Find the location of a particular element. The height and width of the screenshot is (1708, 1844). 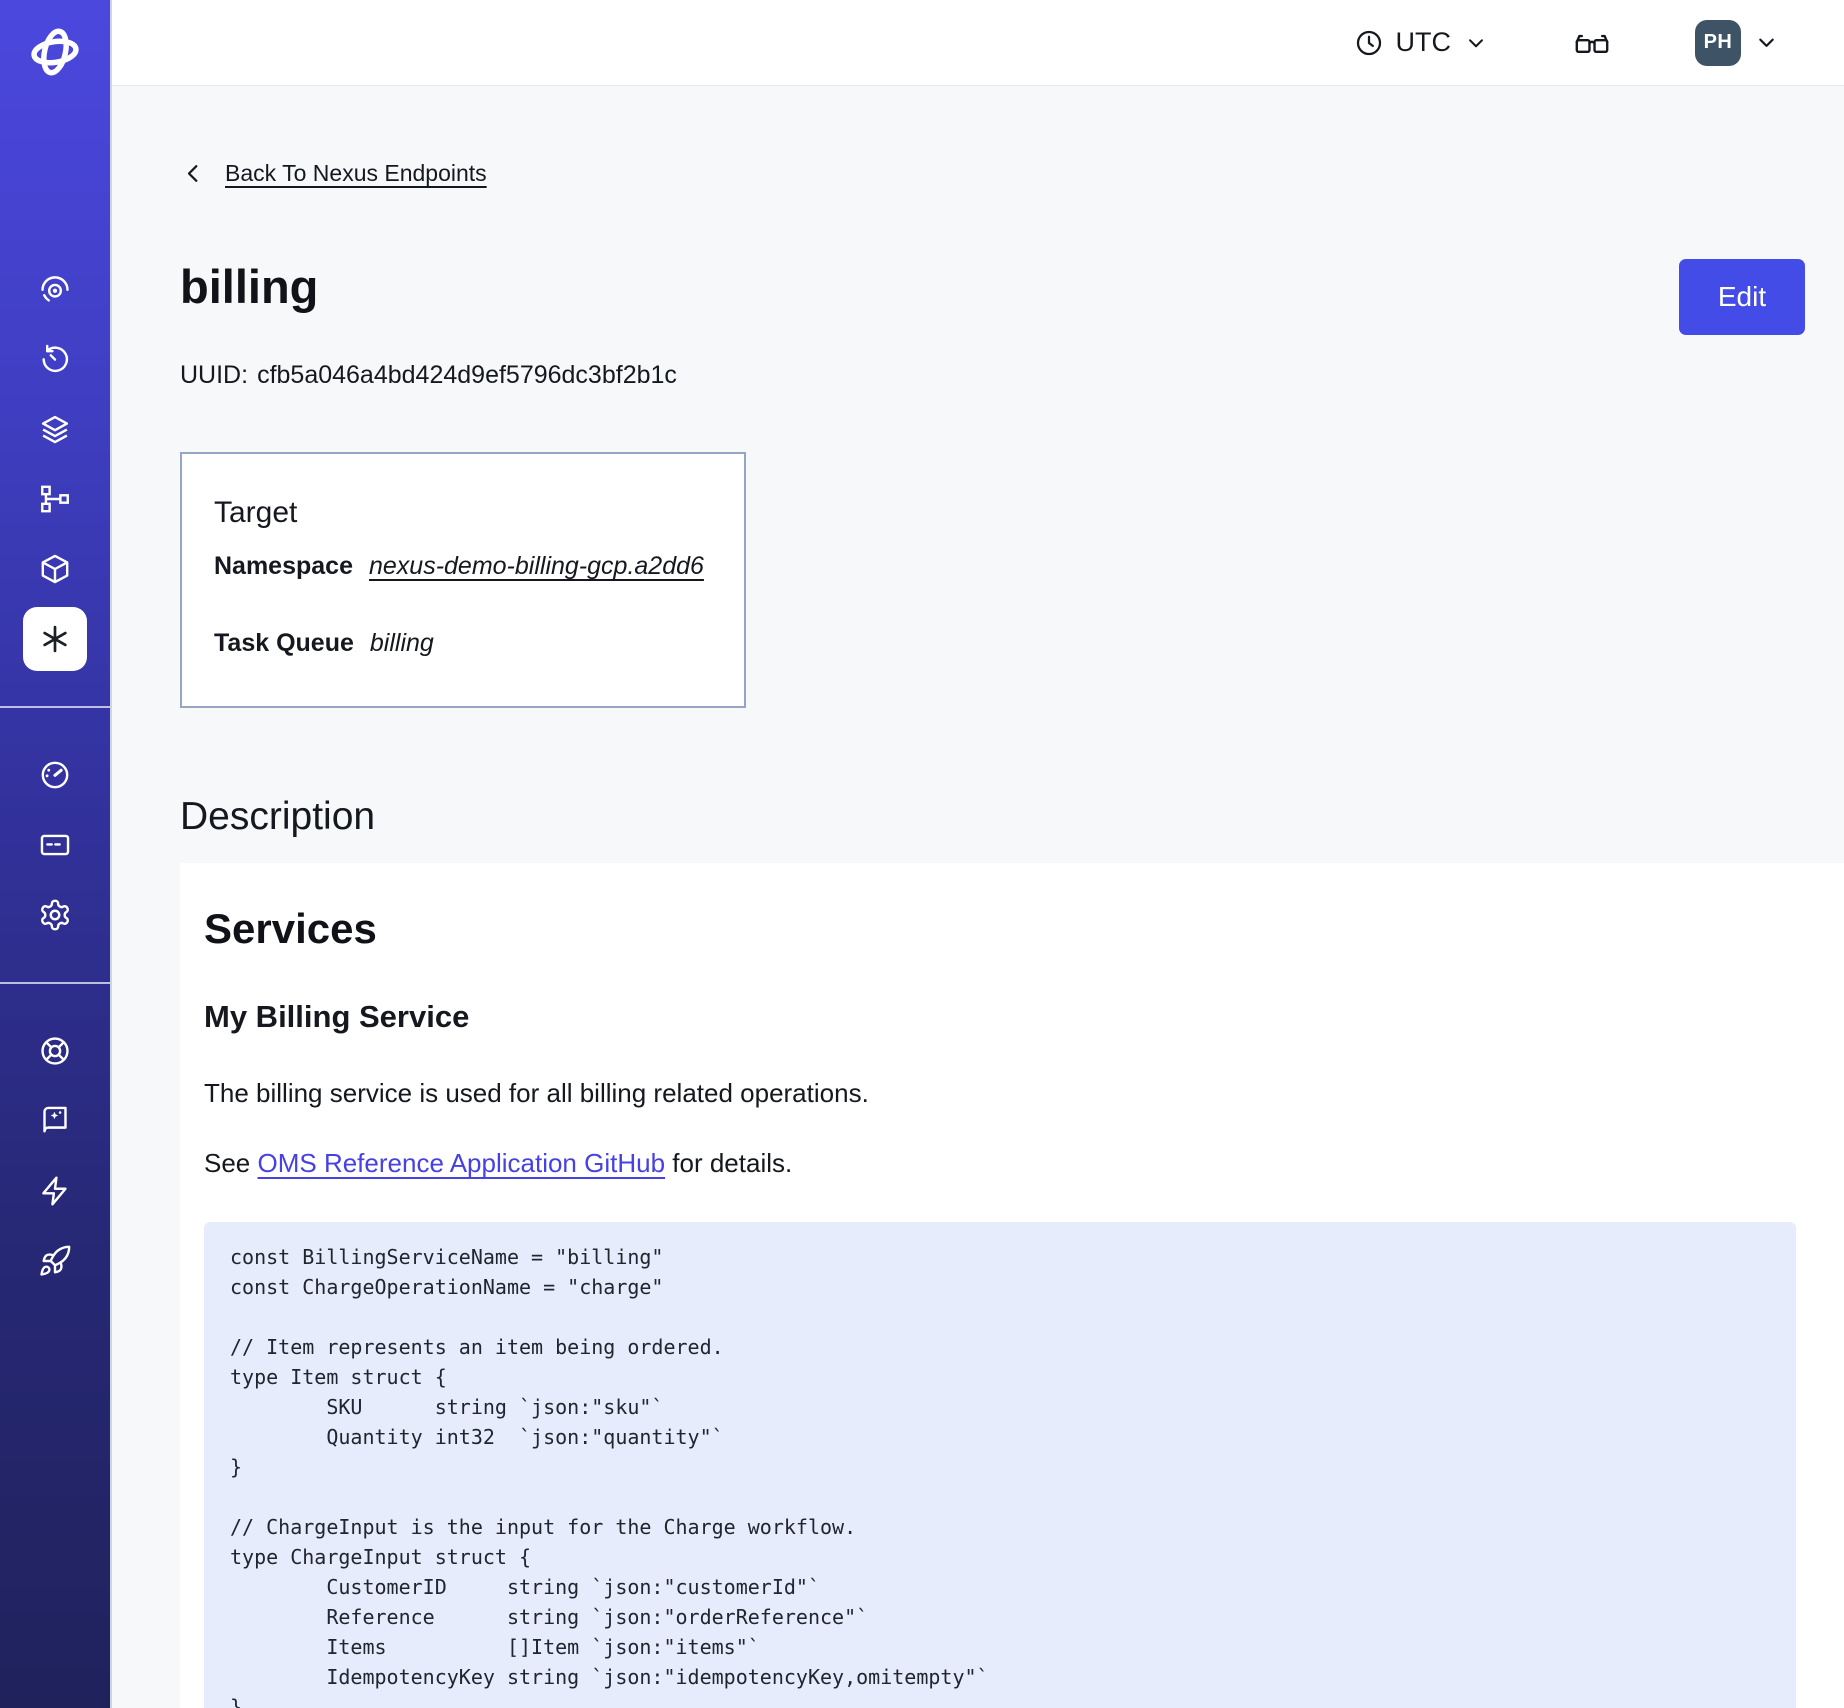

asterisk-icon is located at coordinates (55, 639).